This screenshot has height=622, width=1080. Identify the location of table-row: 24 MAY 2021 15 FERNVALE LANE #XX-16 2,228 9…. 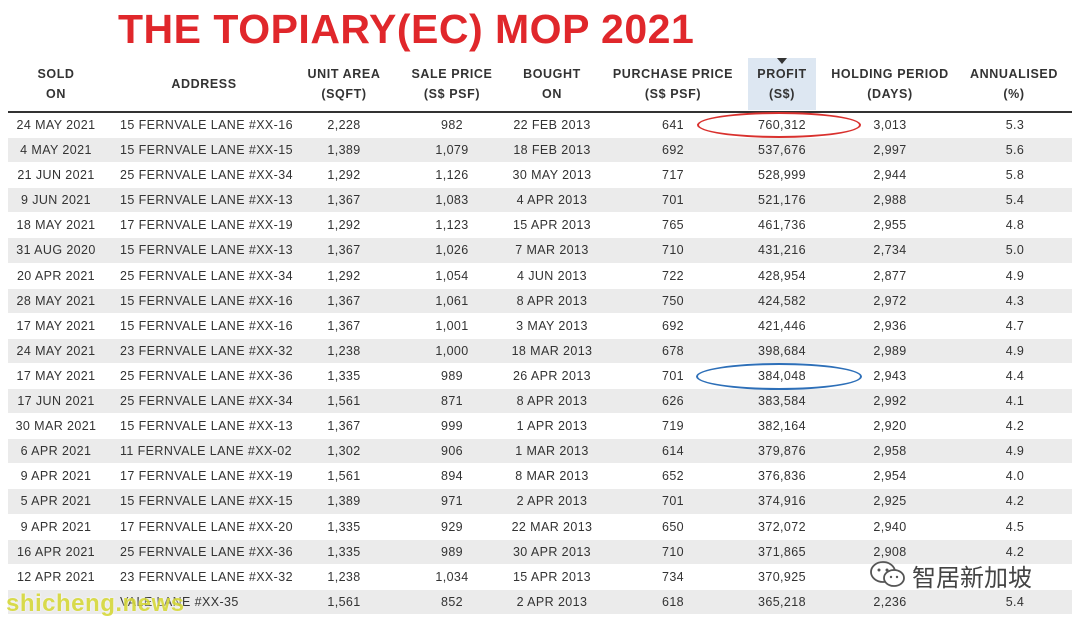
(540, 126).